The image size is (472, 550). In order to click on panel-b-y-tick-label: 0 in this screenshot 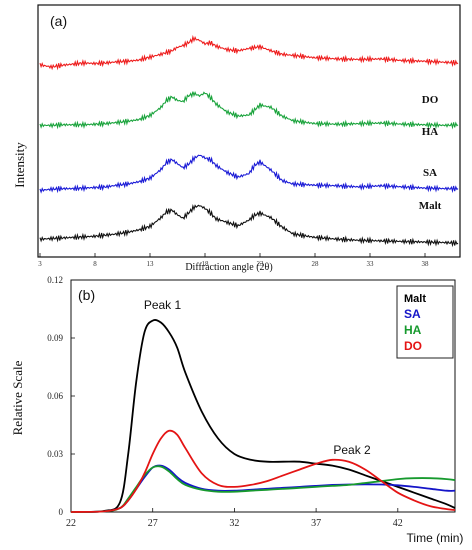, I will do `click(61, 512)`.